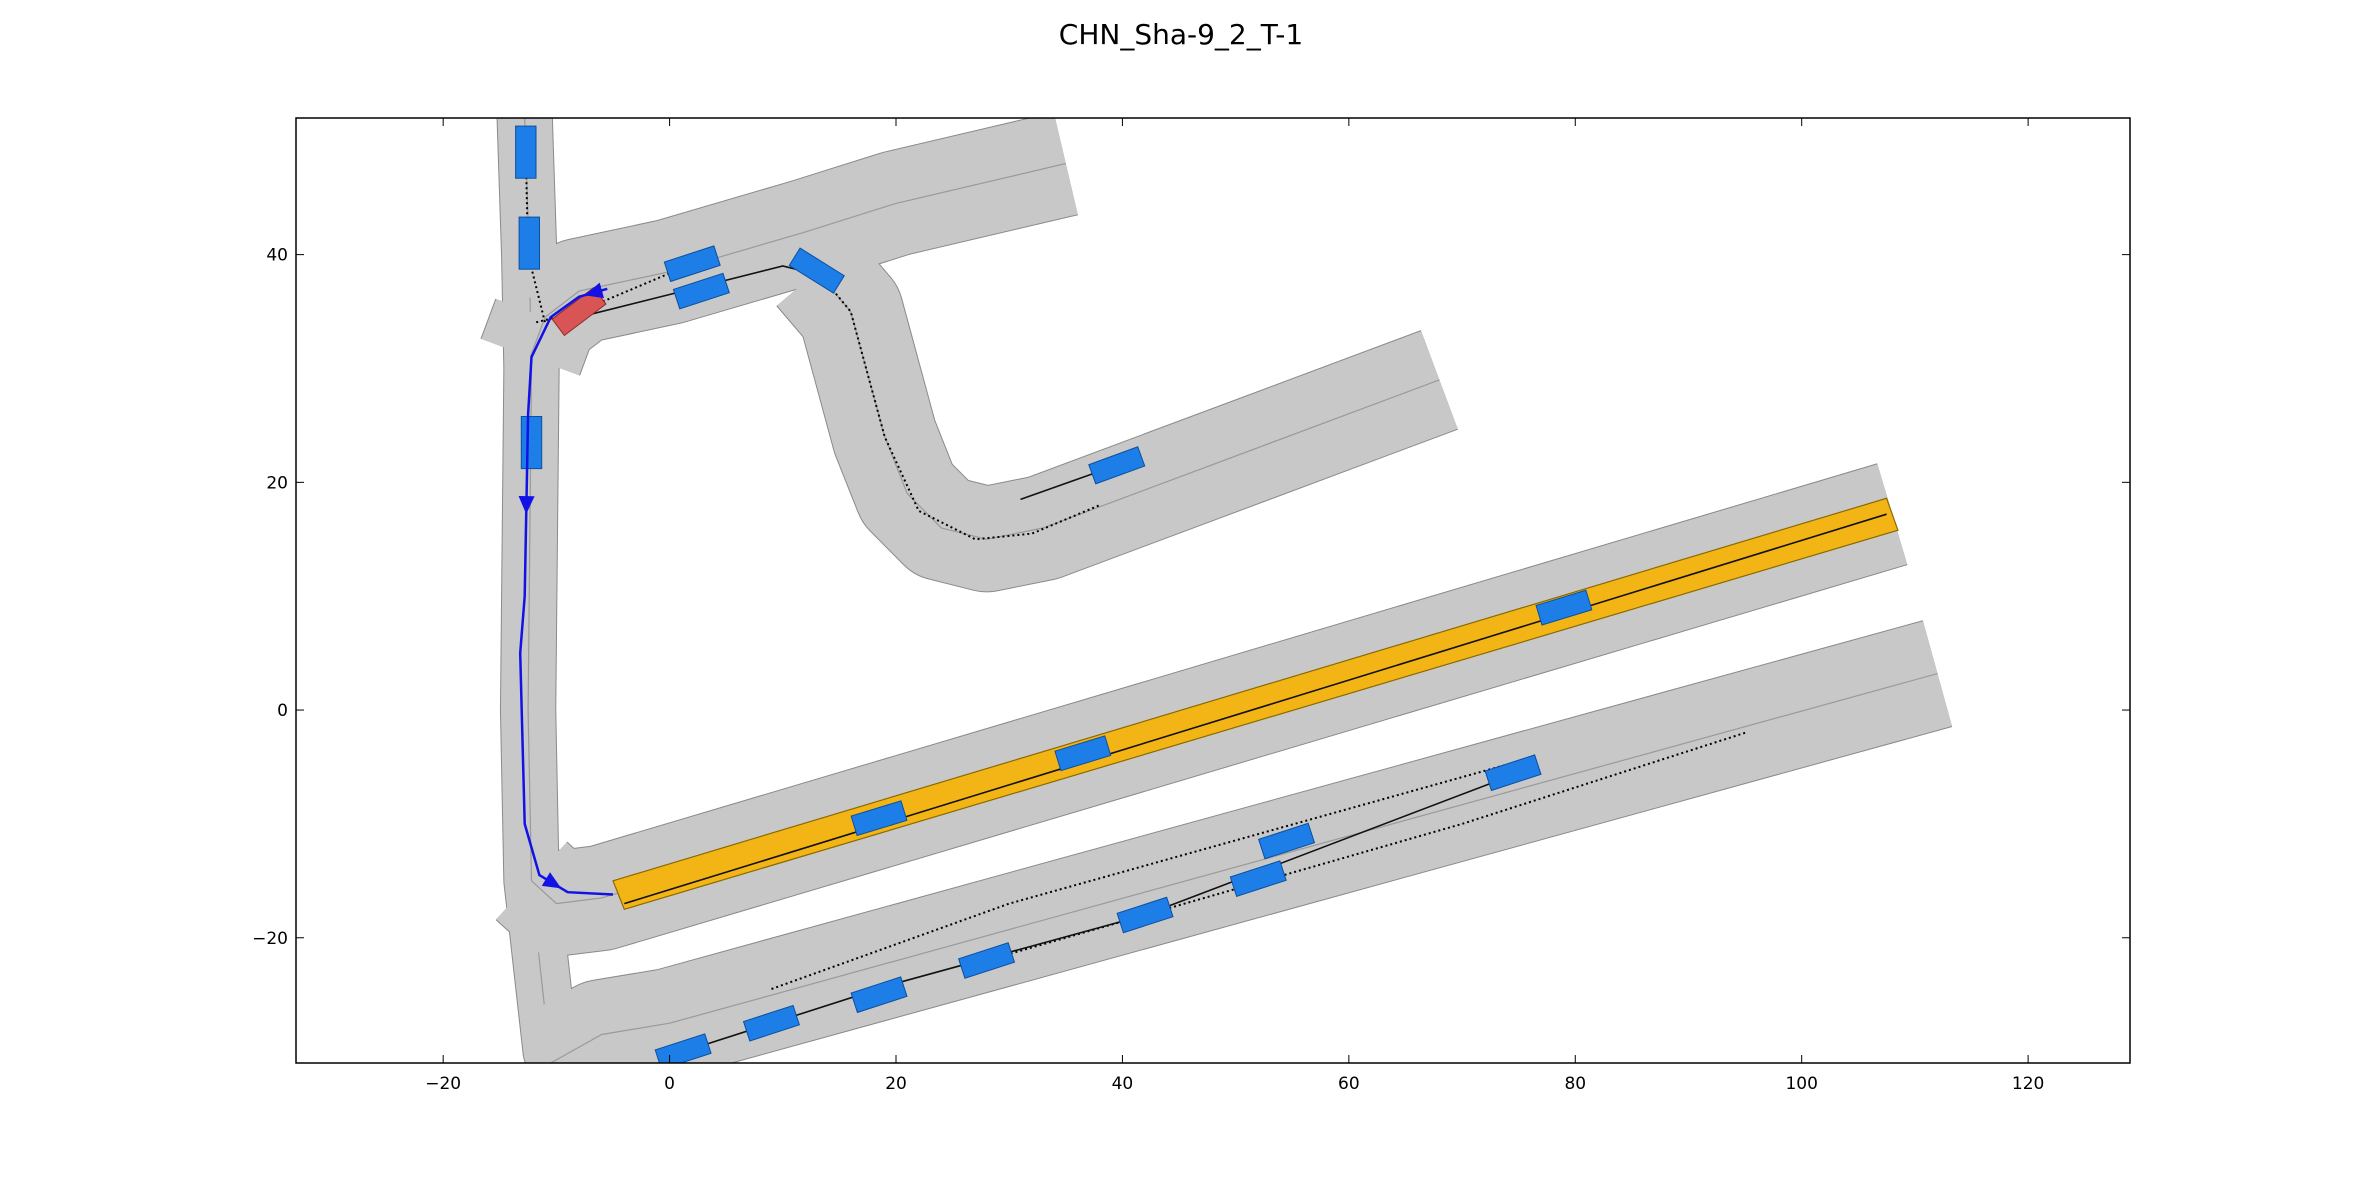 This screenshot has width=2362, height=1181. Describe the element at coordinates (566, 589) in the screenshot. I see `planned-path-layer` at that location.